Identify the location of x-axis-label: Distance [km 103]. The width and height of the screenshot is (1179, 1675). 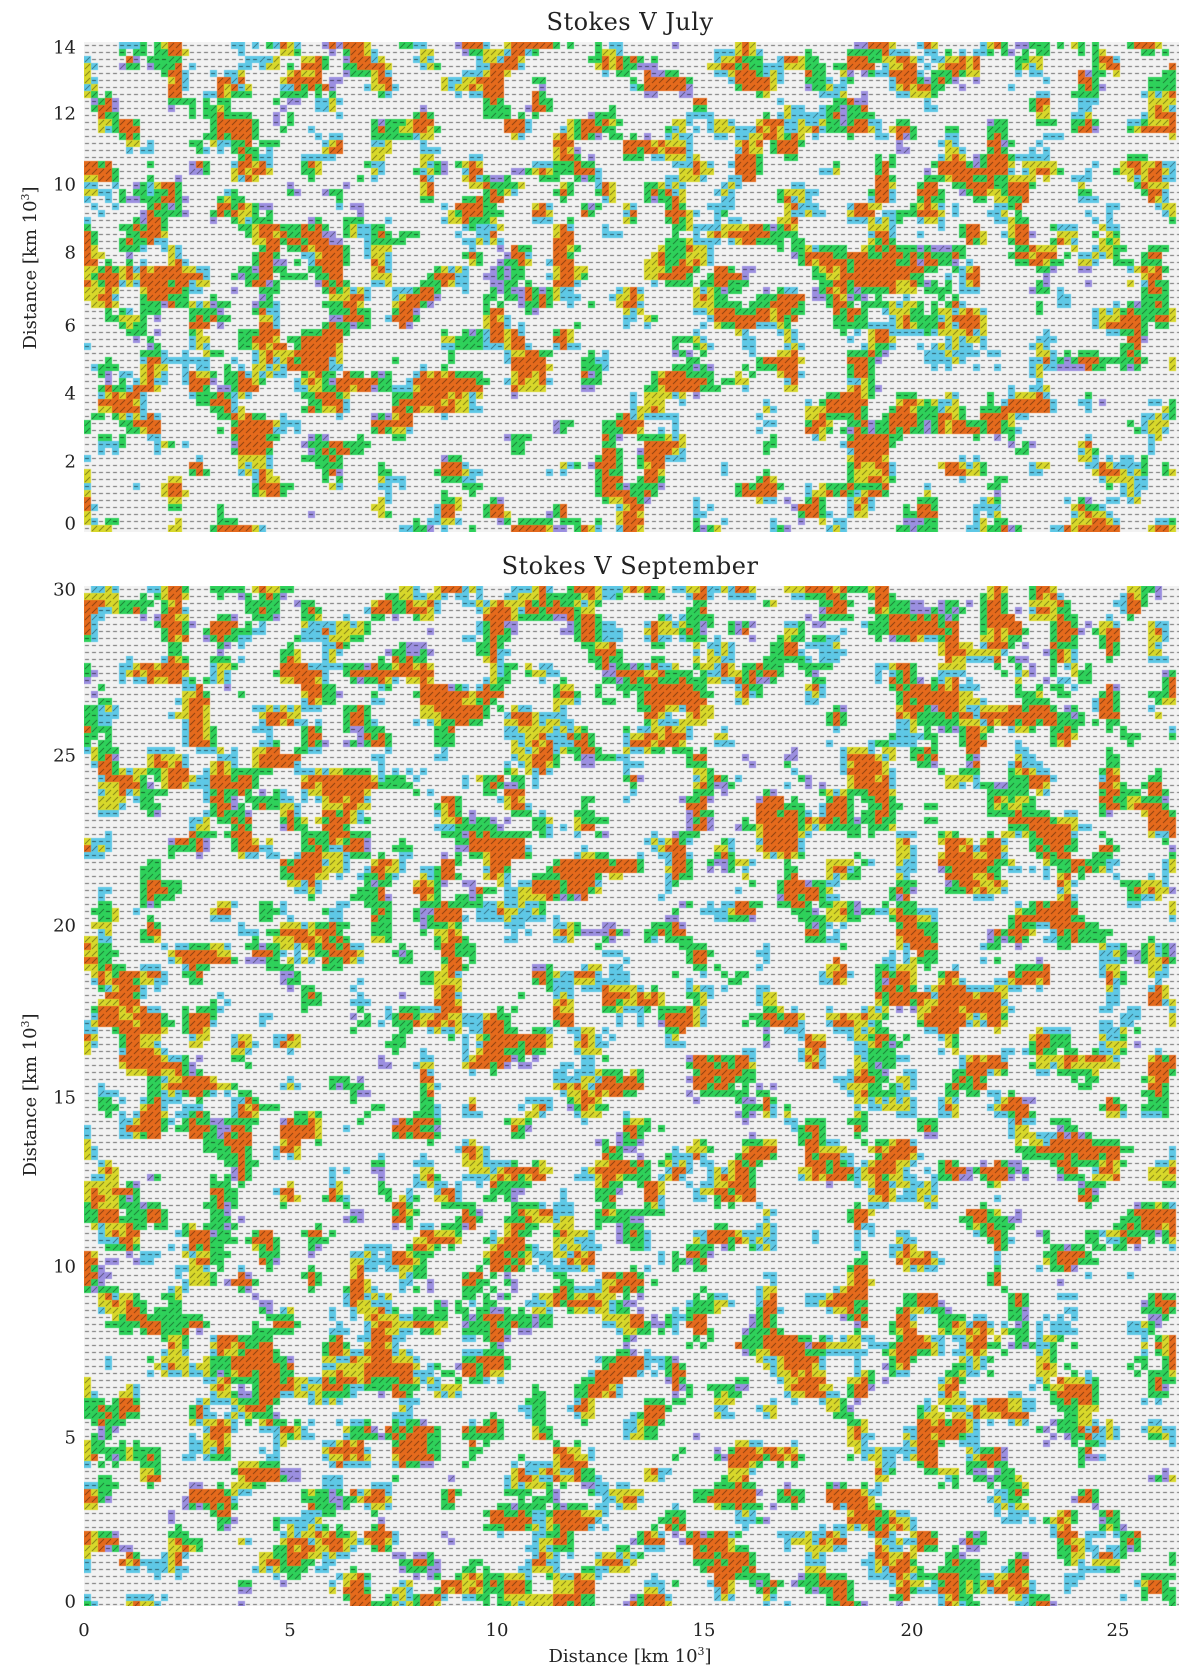
(630, 1656).